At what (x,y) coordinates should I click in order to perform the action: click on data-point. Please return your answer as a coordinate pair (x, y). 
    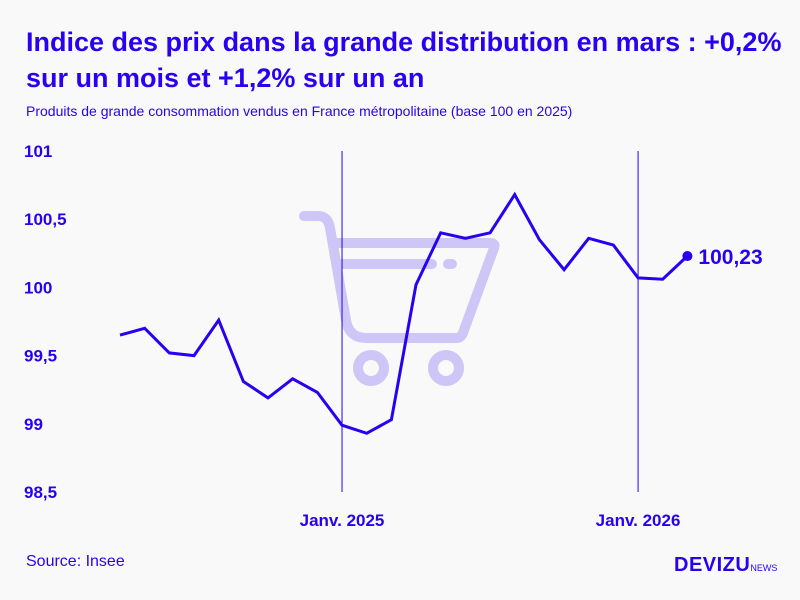
    Looking at the image, I should click on (687, 256).